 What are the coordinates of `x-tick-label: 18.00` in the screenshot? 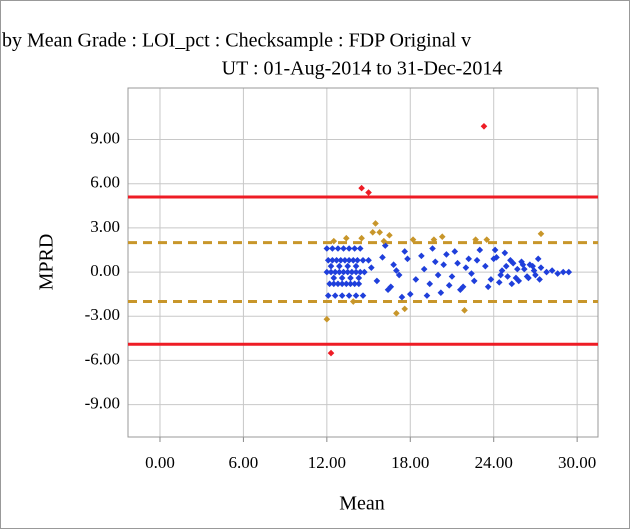 It's located at (410, 462).